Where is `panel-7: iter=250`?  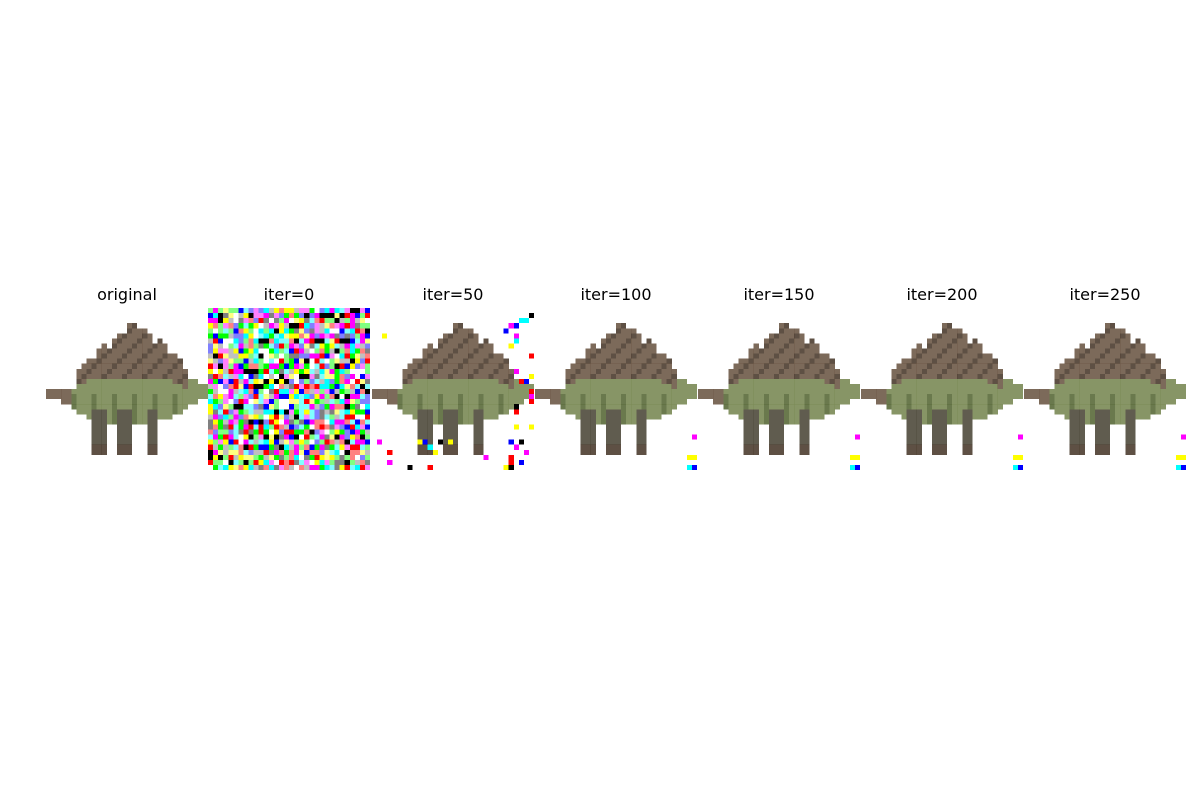
panel-7: iter=250 is located at coordinates (1105, 376).